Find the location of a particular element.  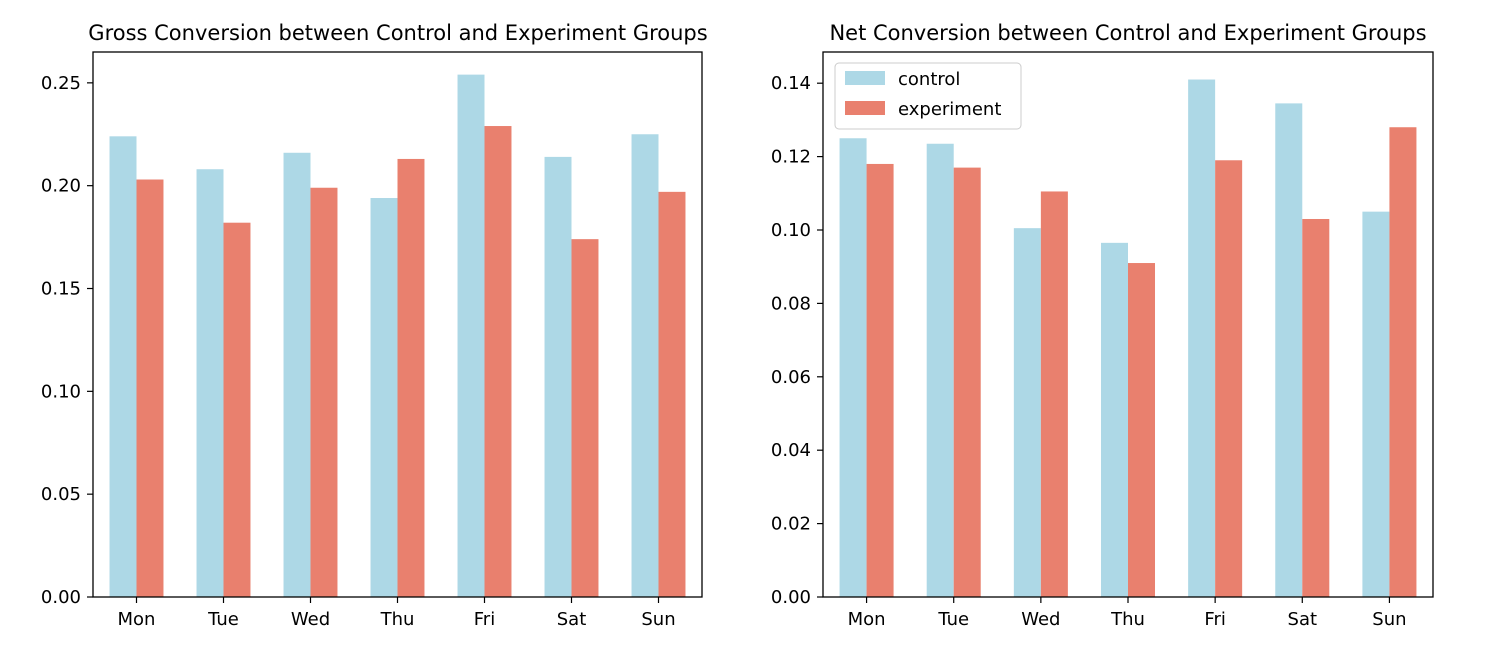

gross-x-tick-label-sat: Sat is located at coordinates (572, 619).